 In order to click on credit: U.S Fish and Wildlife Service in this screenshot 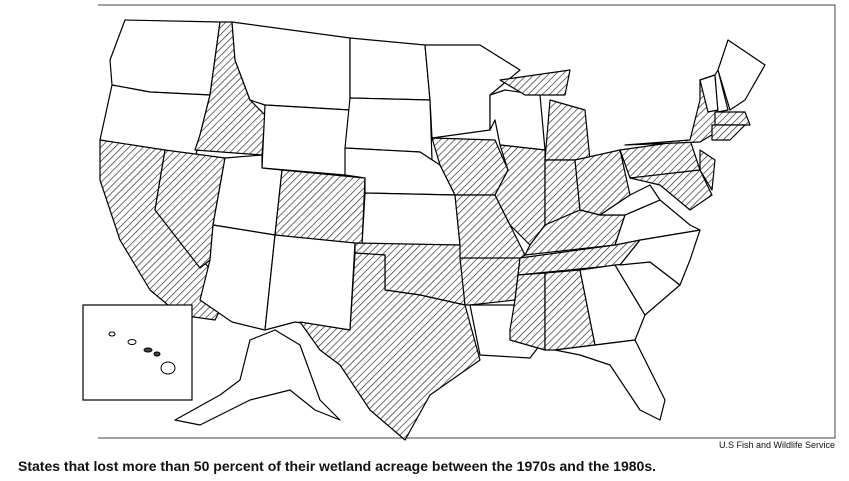, I will do `click(776, 445)`.